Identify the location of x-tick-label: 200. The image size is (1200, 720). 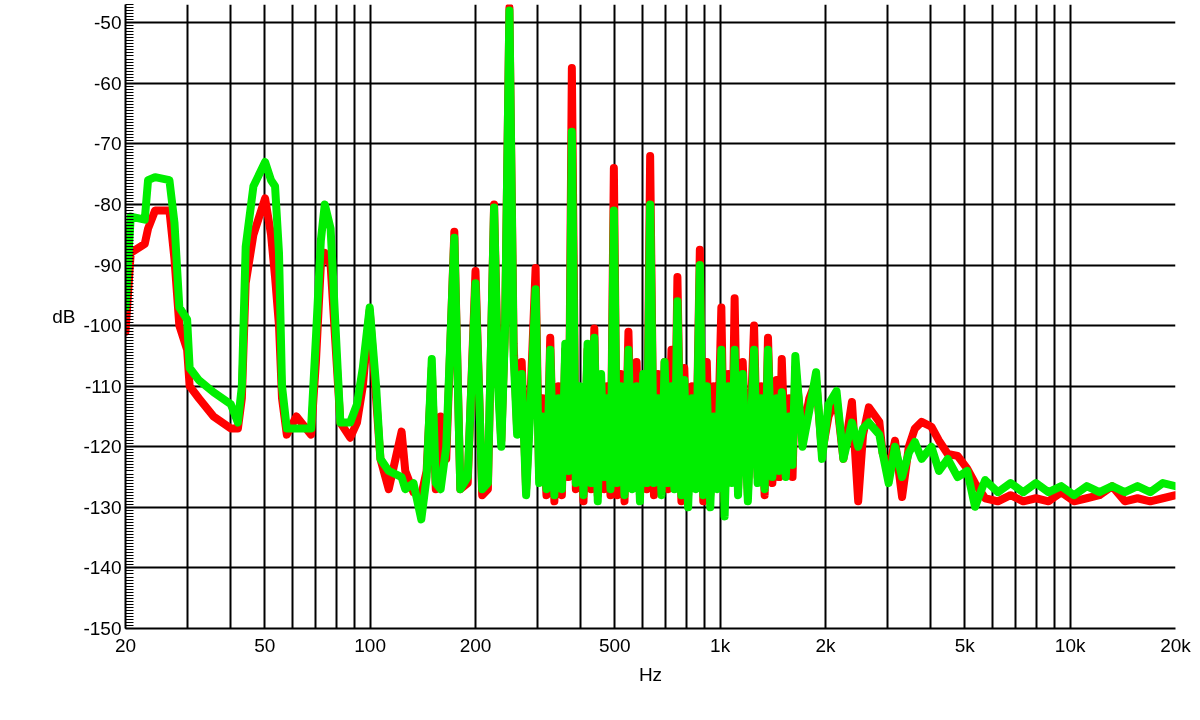
(475, 645).